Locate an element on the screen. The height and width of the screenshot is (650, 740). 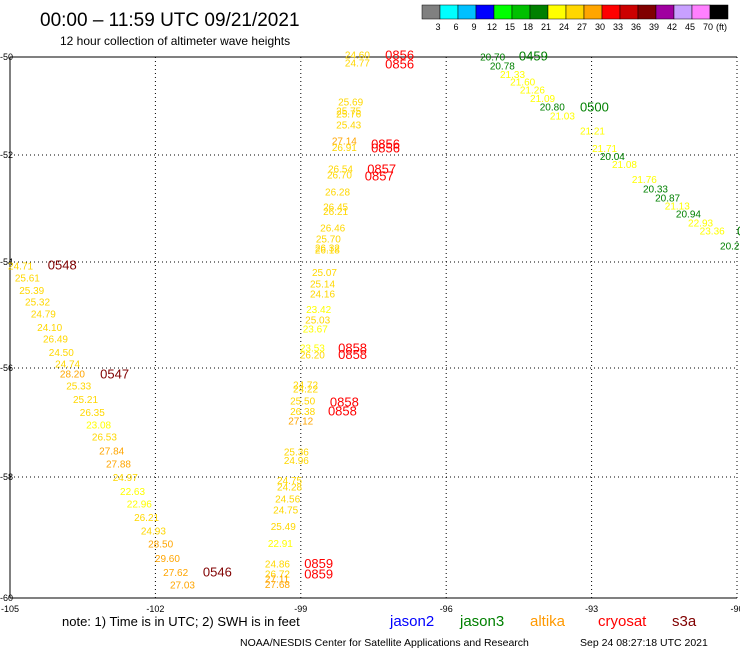
wave-height-label: 21.26 is located at coordinates (532, 90).